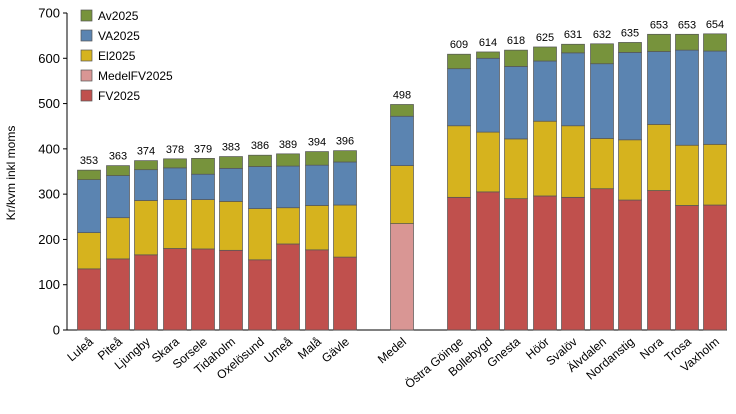  Describe the element at coordinates (49, 103) in the screenshot. I see `y-tick-label: 500` at that location.